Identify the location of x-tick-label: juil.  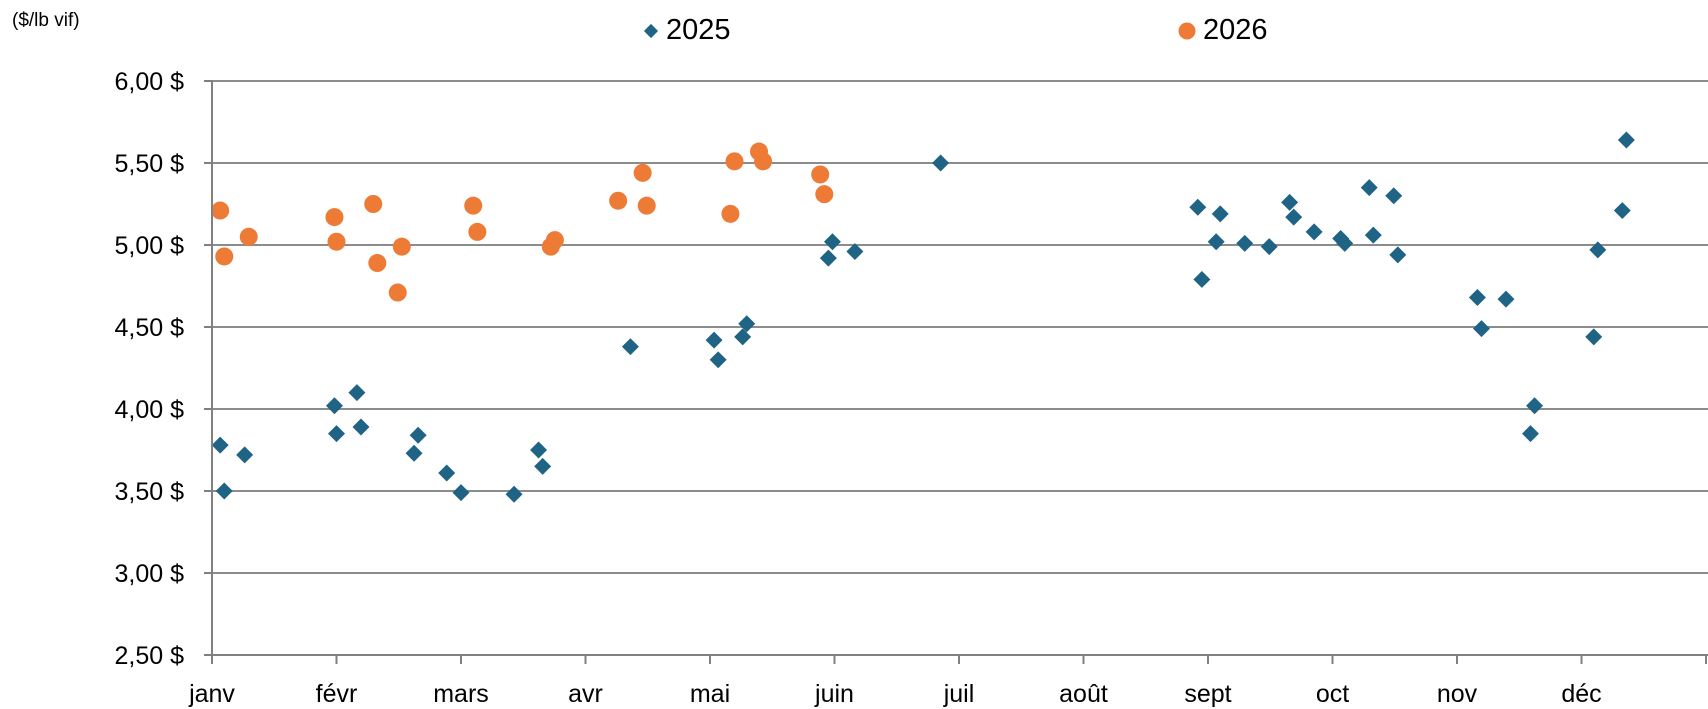
(959, 694).